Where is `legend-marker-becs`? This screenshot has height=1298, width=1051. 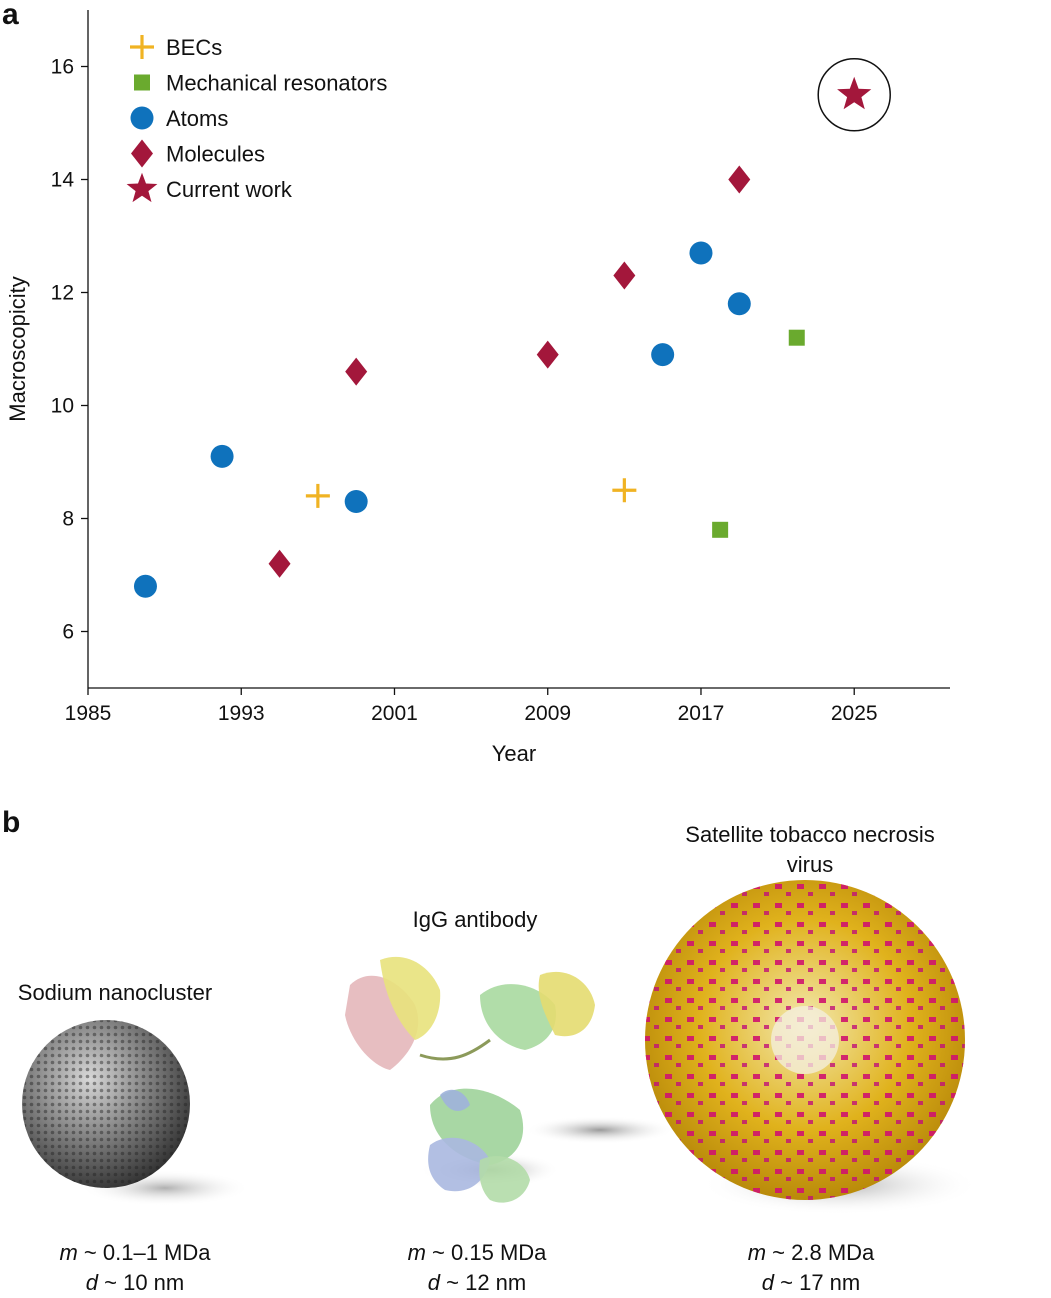 legend-marker-becs is located at coordinates (142, 47).